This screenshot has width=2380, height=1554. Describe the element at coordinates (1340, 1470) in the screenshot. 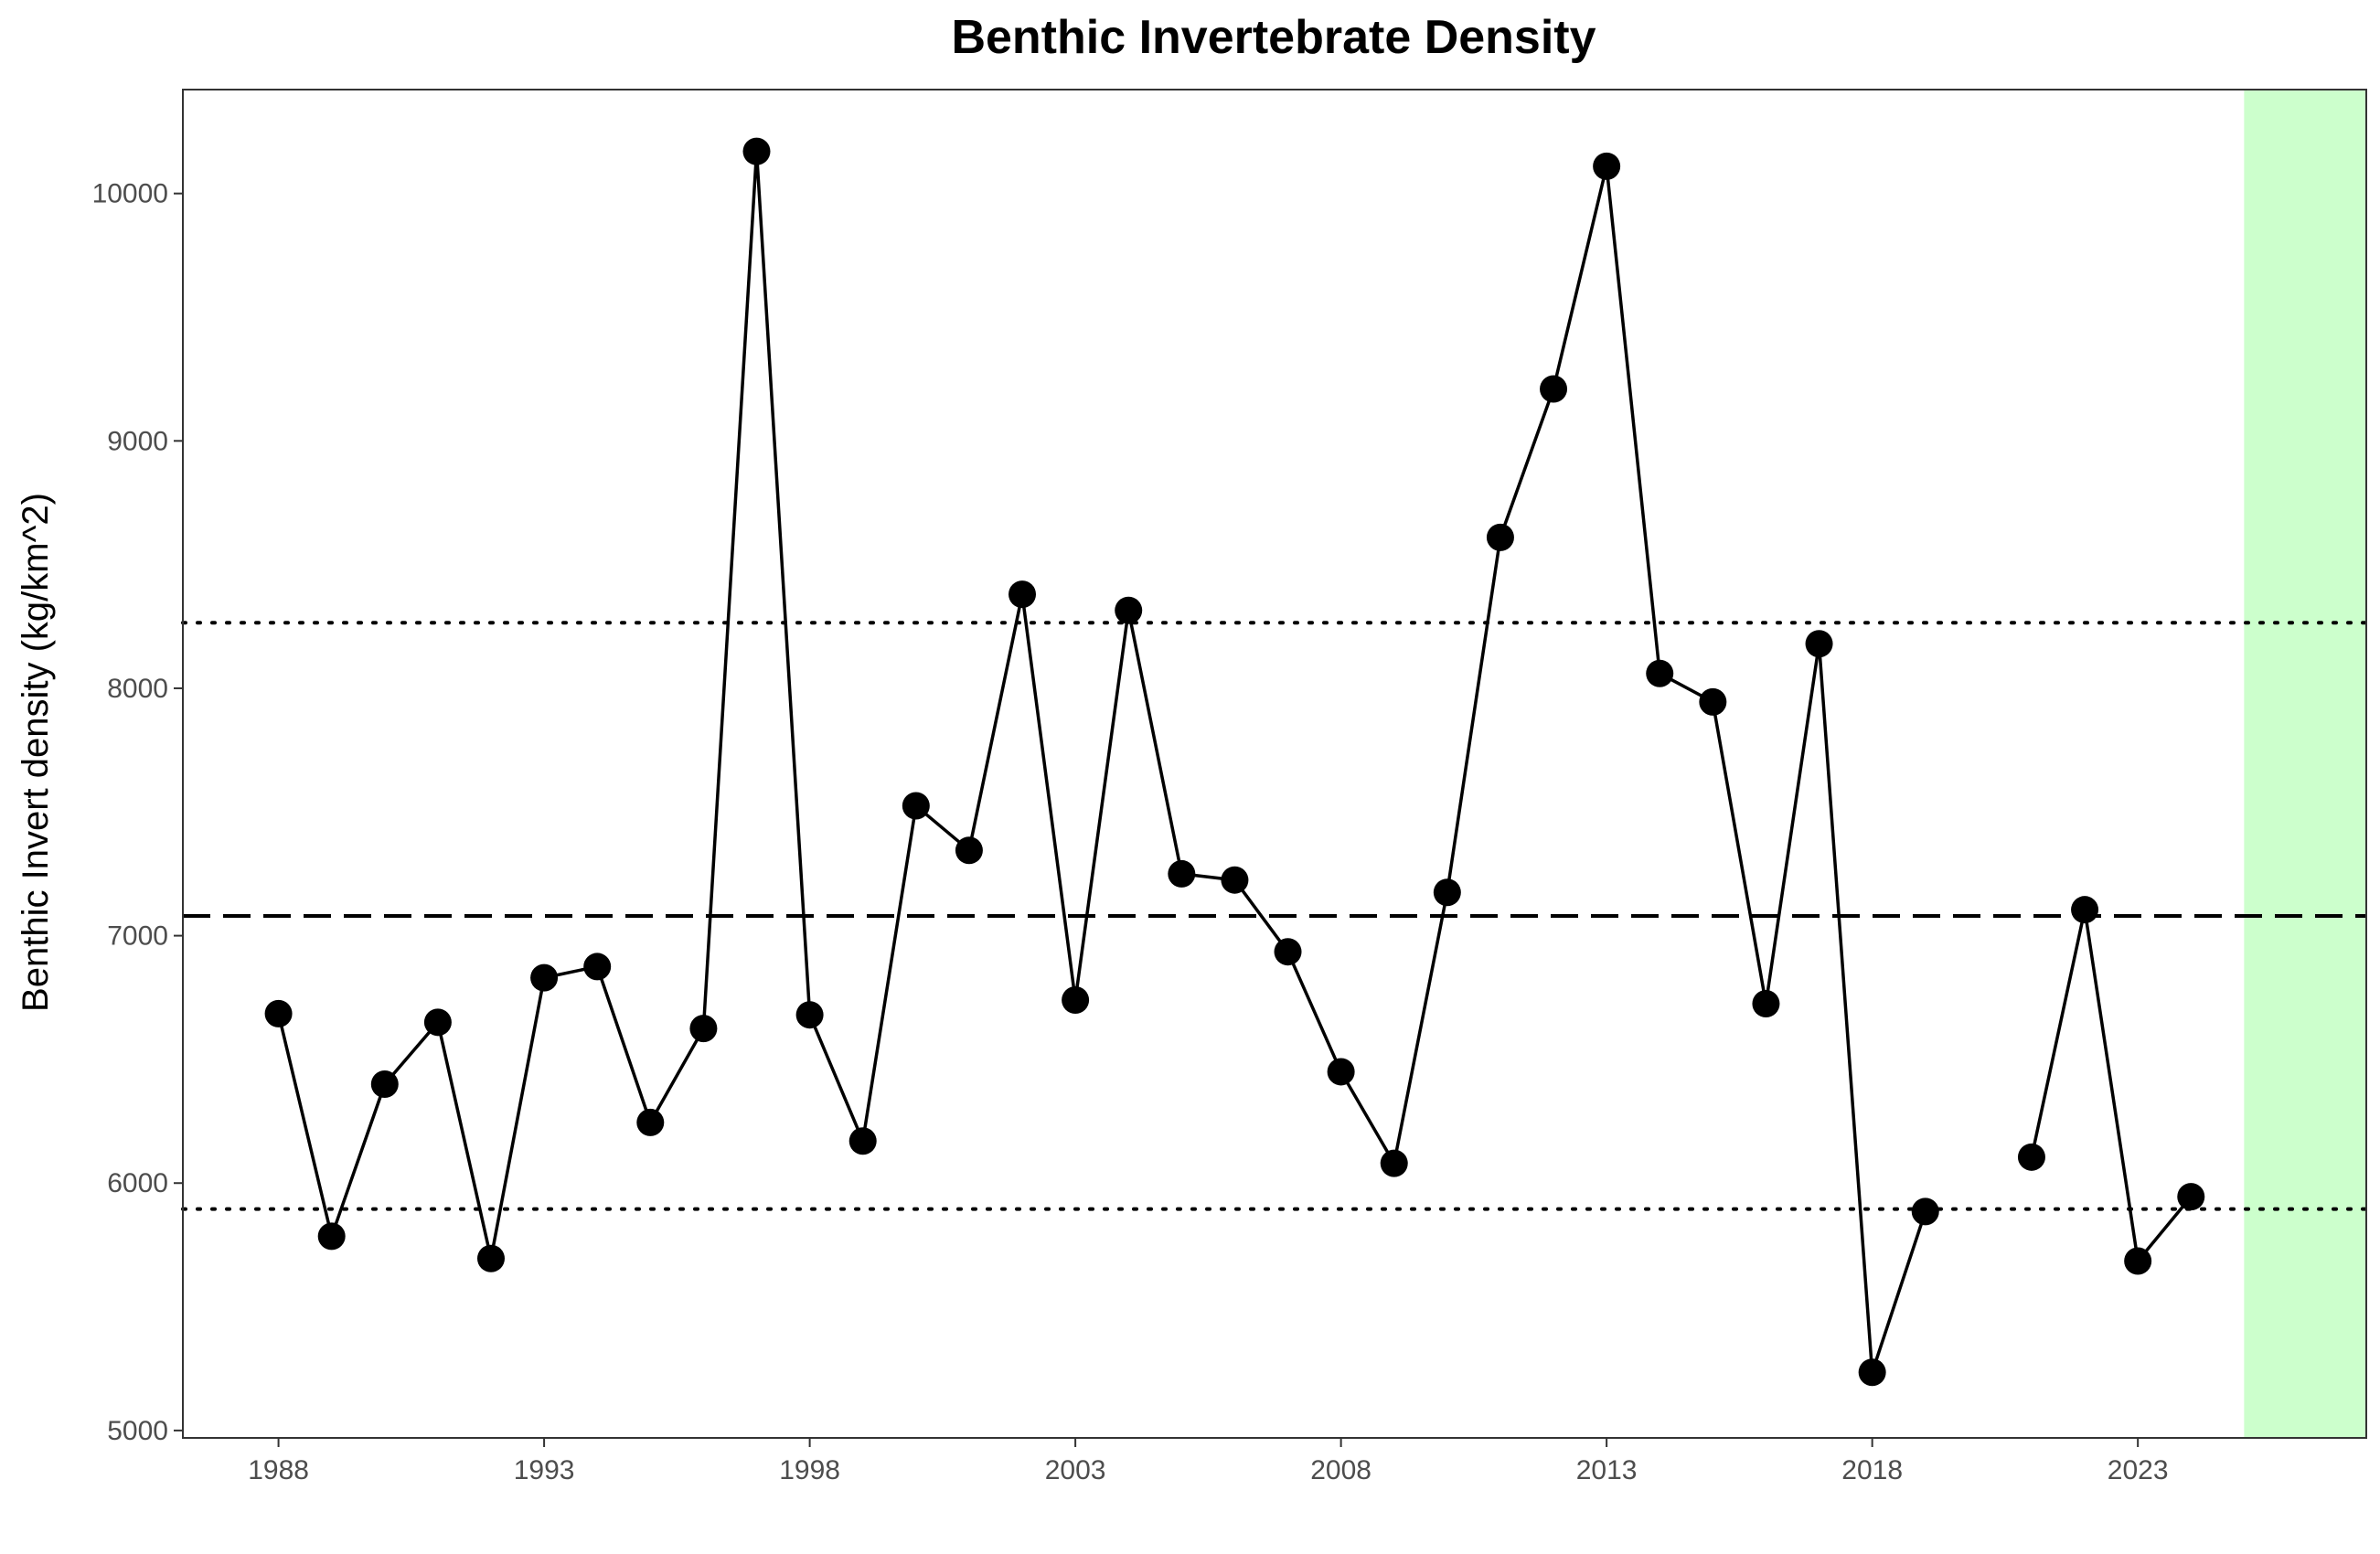

I see `x-tick-label: 2008` at that location.